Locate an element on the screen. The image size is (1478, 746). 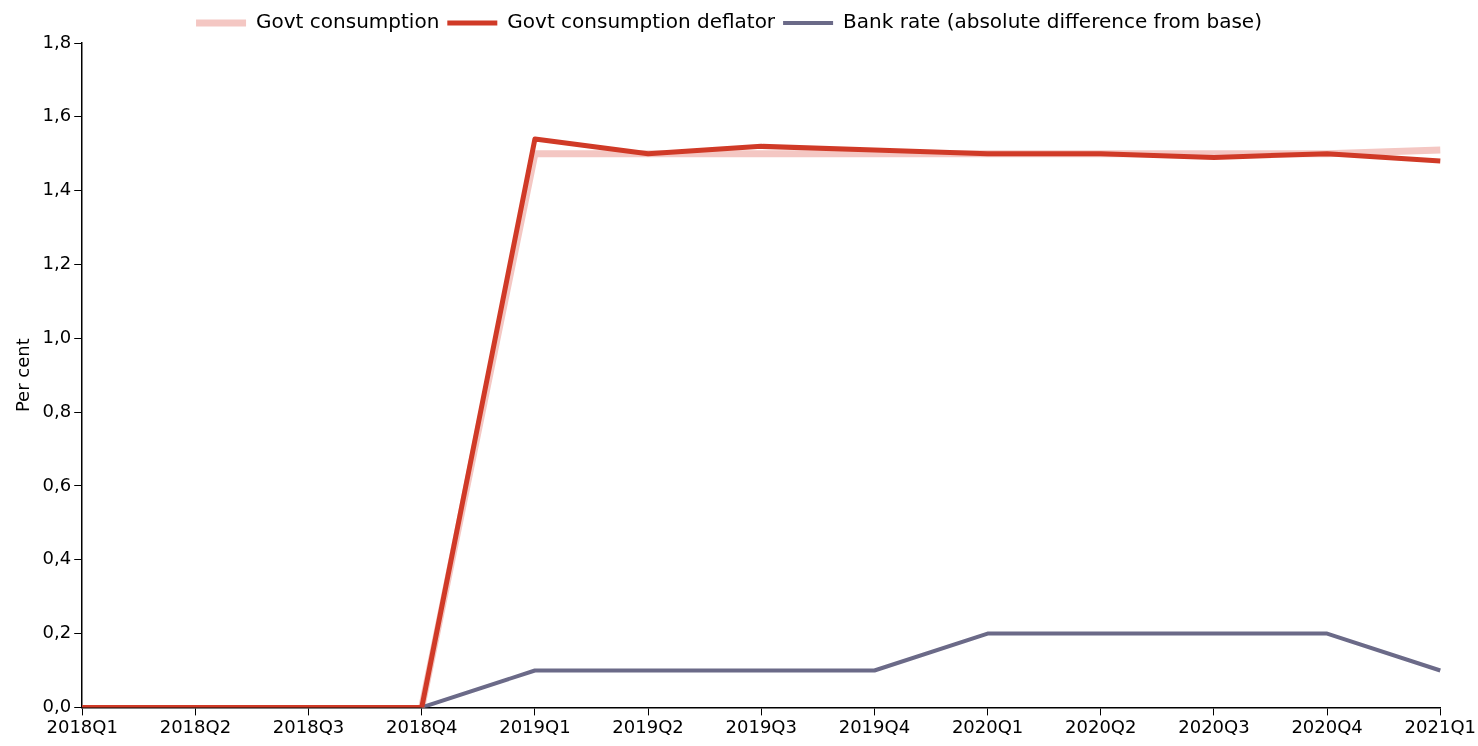
legend-label: Govt consumption is located at coordinates (348, 21).